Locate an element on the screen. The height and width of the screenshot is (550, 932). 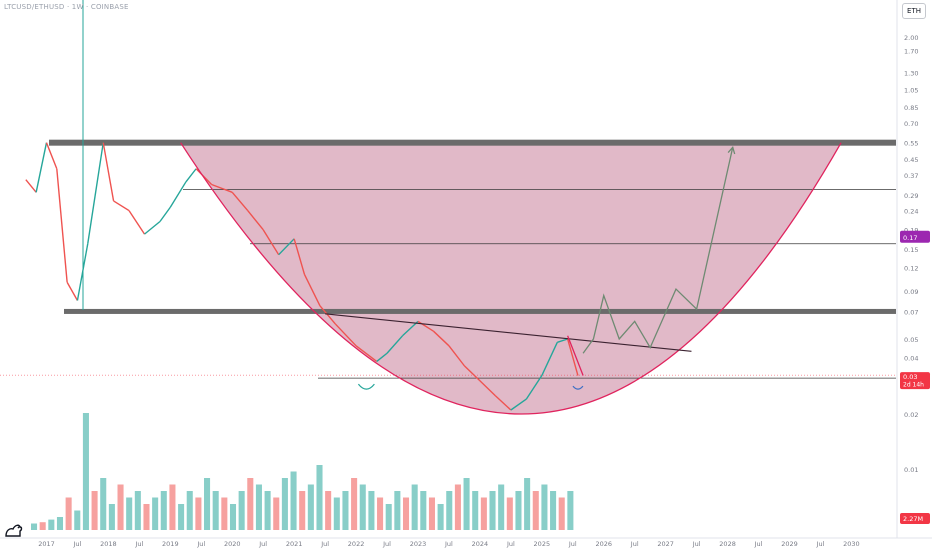
projection-arrowhead is located at coordinates (731, 150).